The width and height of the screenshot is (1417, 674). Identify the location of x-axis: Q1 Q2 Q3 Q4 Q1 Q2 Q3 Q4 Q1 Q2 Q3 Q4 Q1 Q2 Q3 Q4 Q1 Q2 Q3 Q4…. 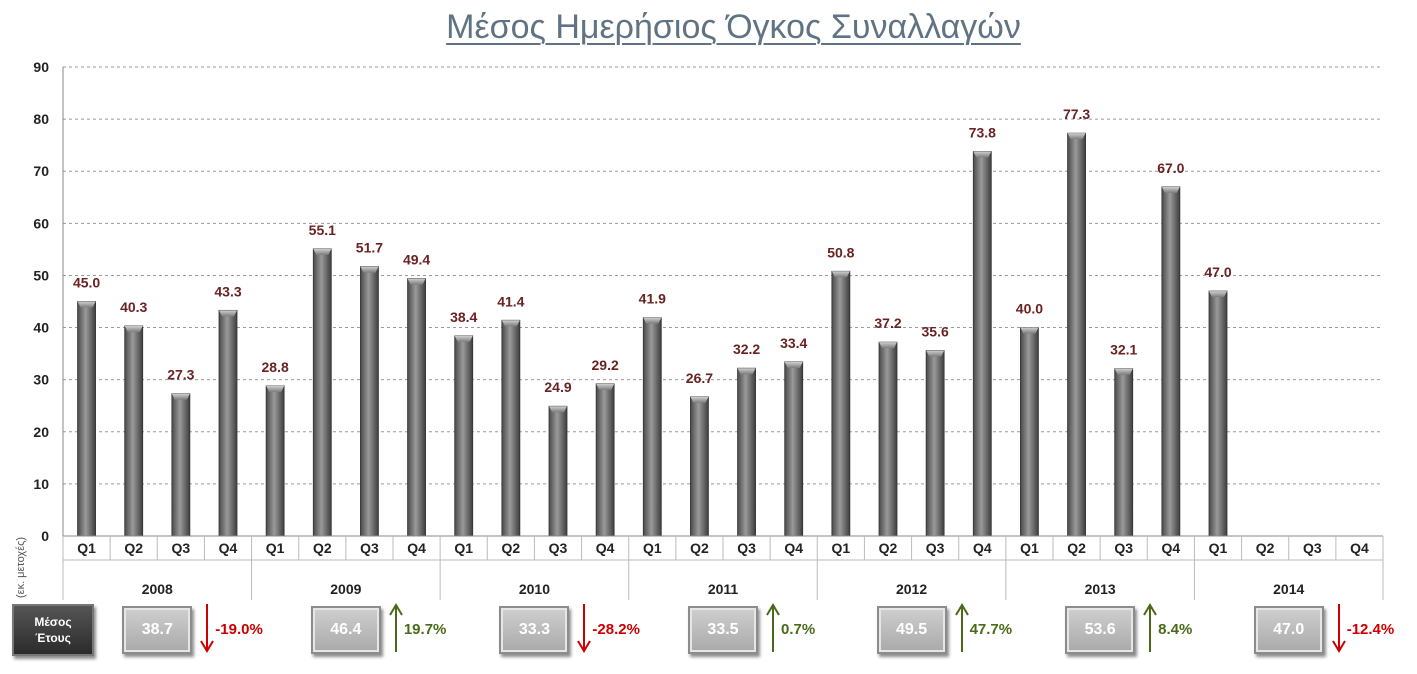
(723, 567).